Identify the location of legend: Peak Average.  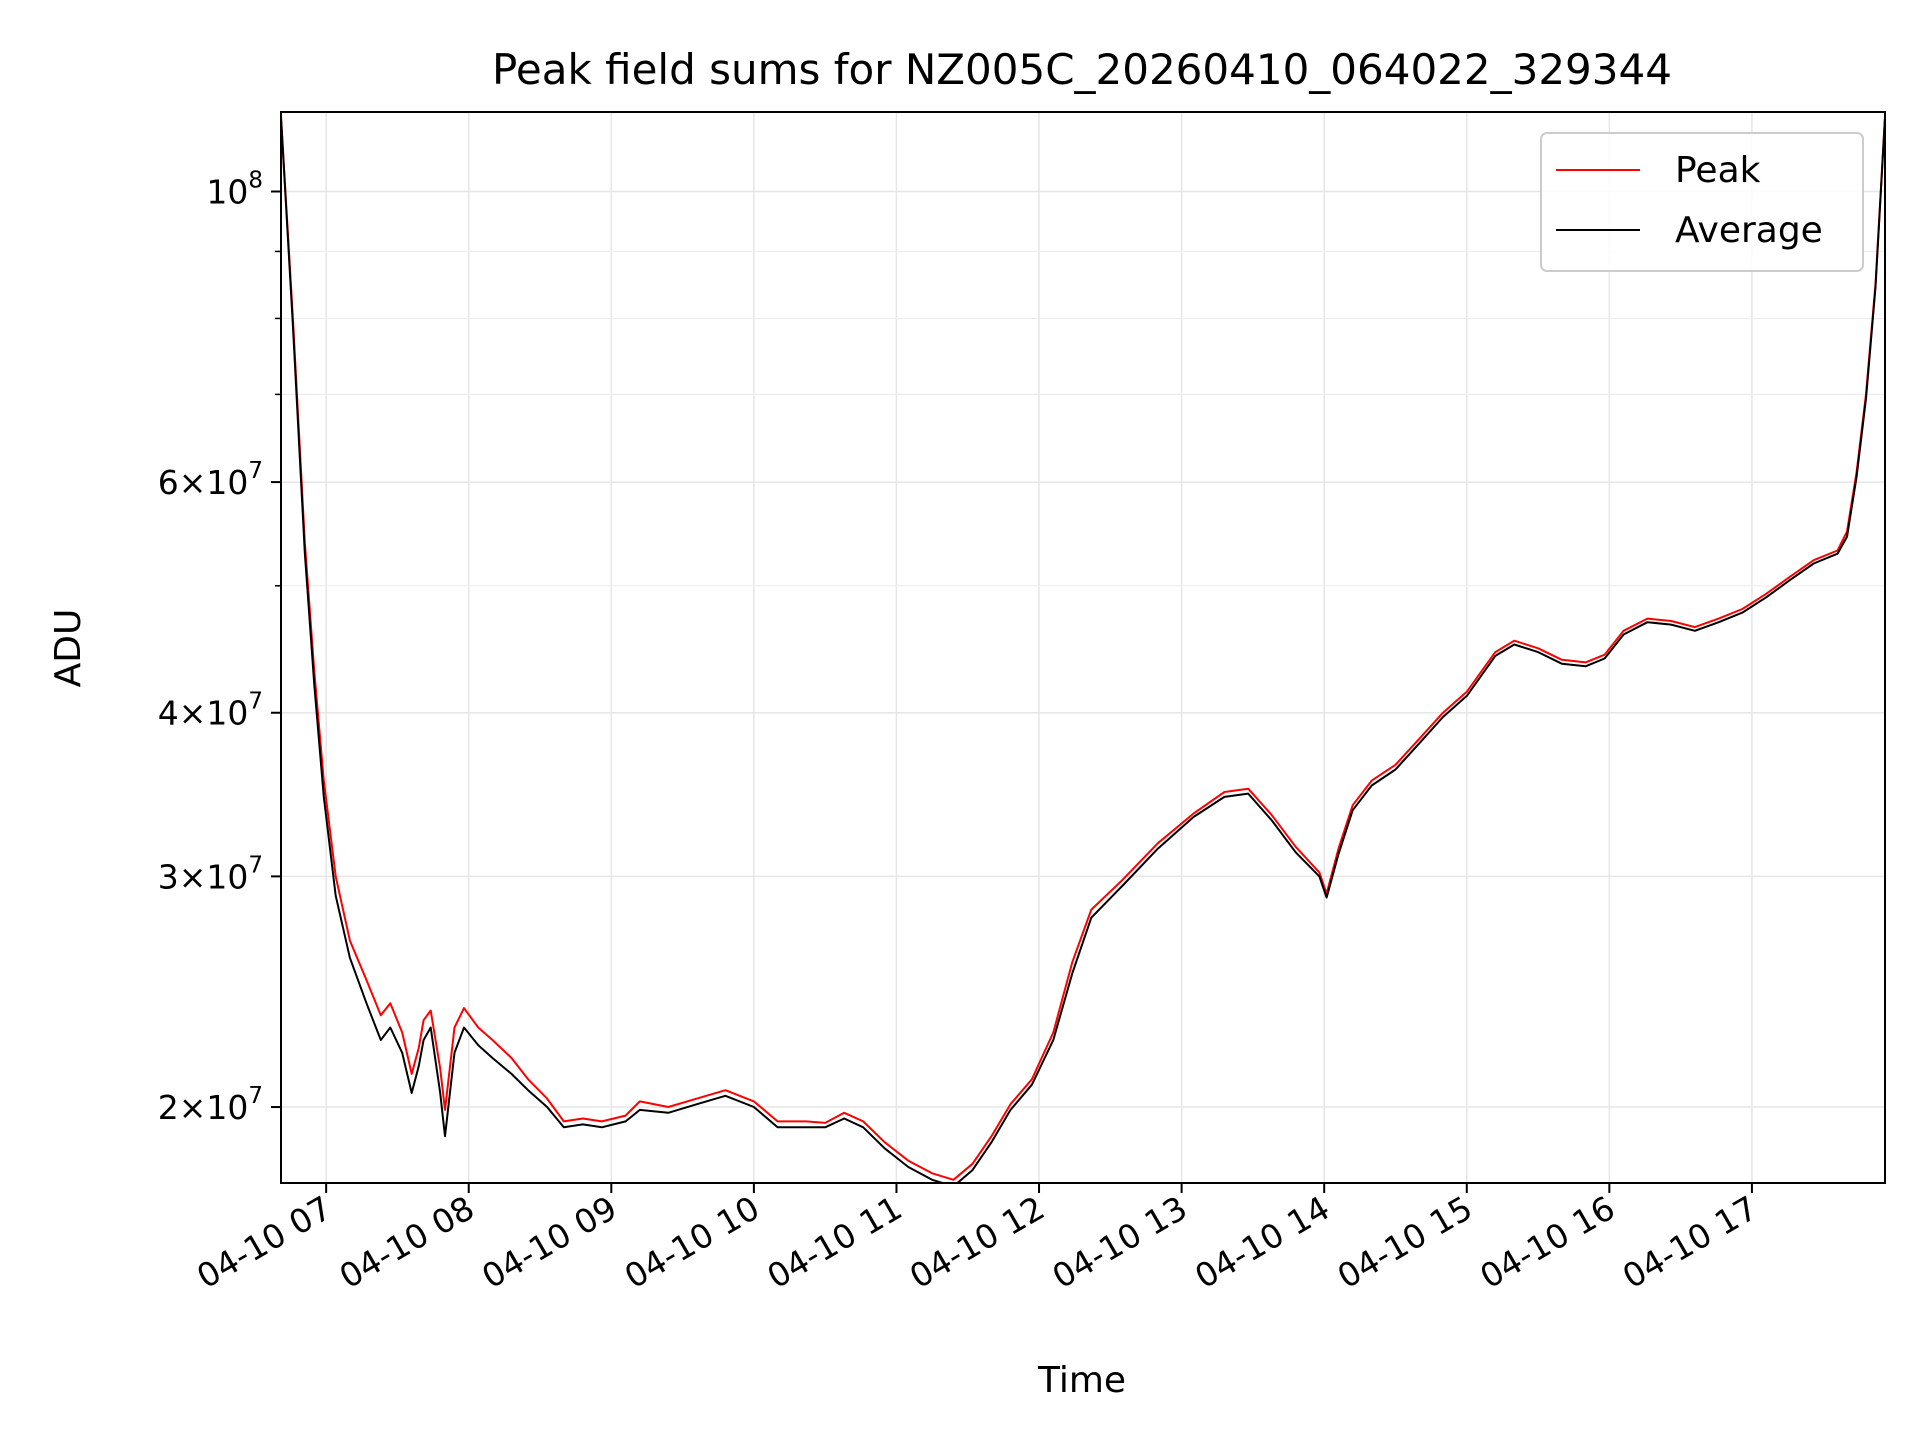
(1702, 202).